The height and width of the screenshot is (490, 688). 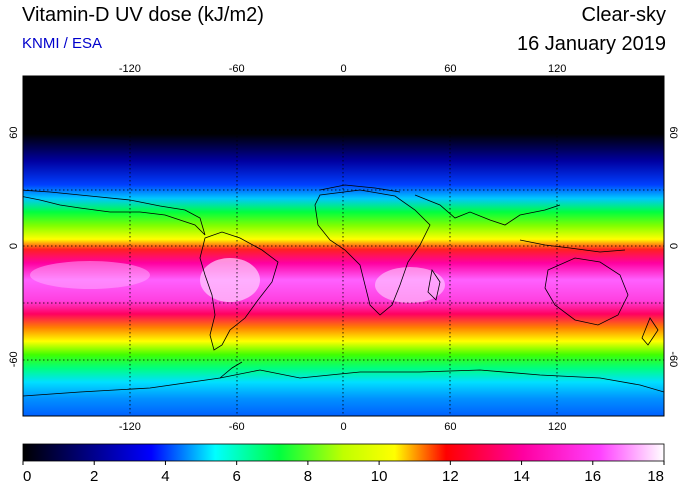 I want to click on high-dose-region-pacific, so click(x=90, y=275).